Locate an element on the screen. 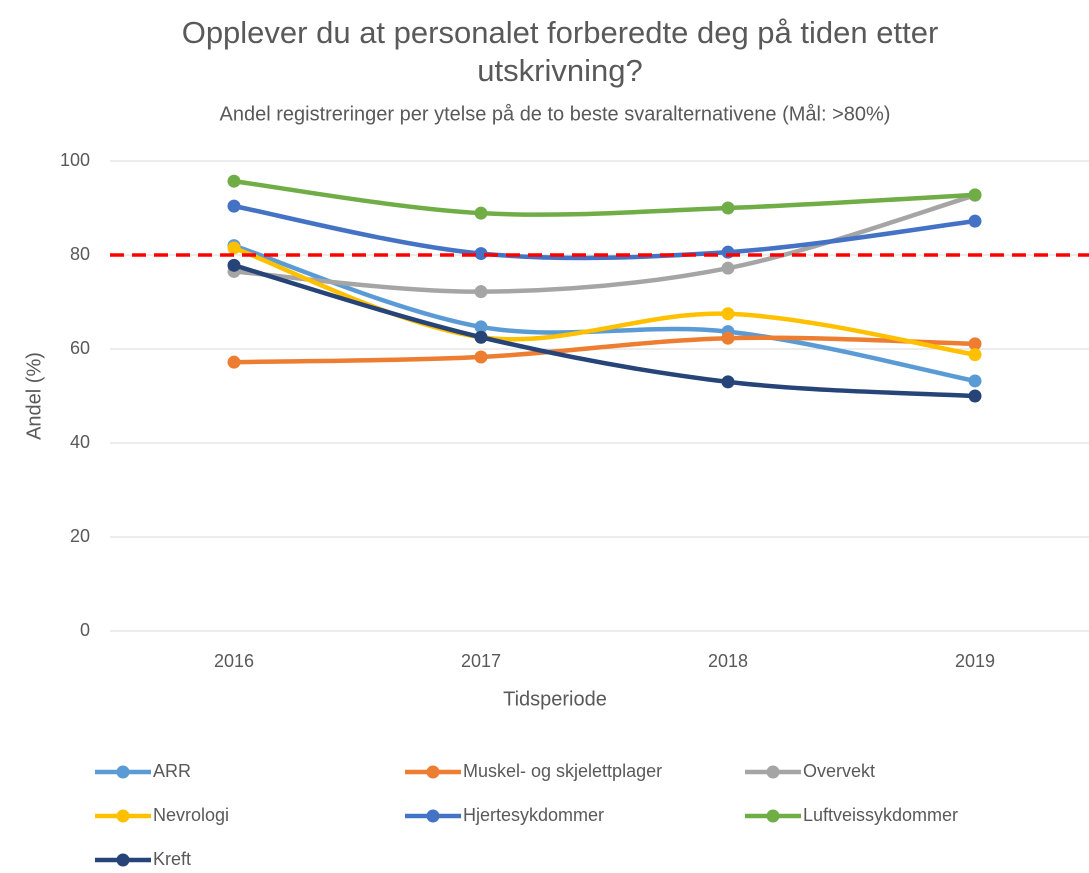  legend-item: Overvekt is located at coordinates (810, 771).